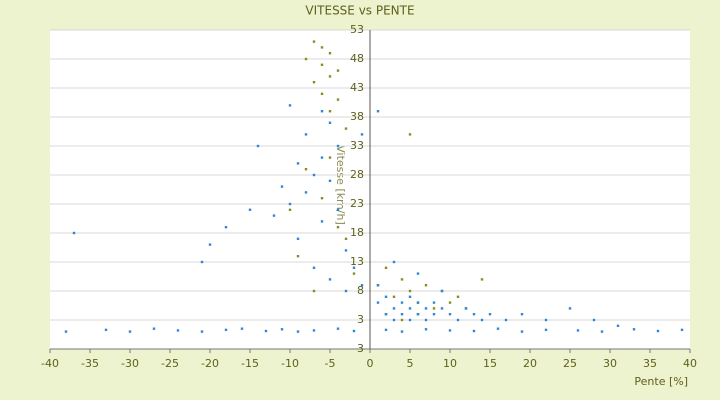 Image resolution: width=720 pixels, height=400 pixels. I want to click on x-tick-label: -20, so click(210, 363).